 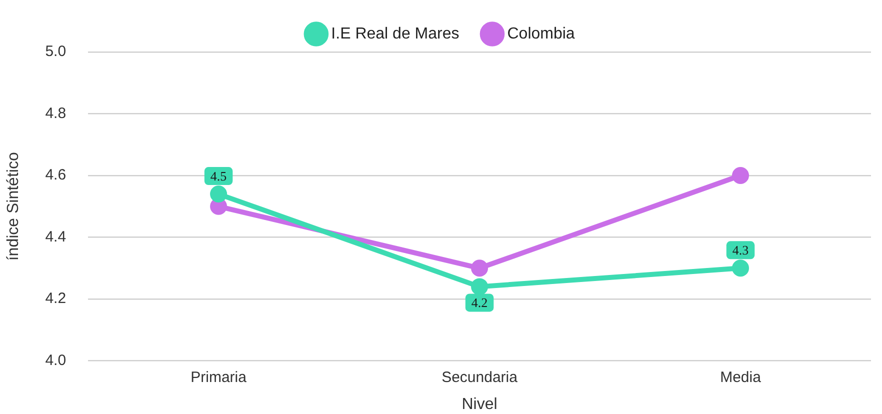 I want to click on x-tick-label: Secundaria, so click(x=480, y=377).